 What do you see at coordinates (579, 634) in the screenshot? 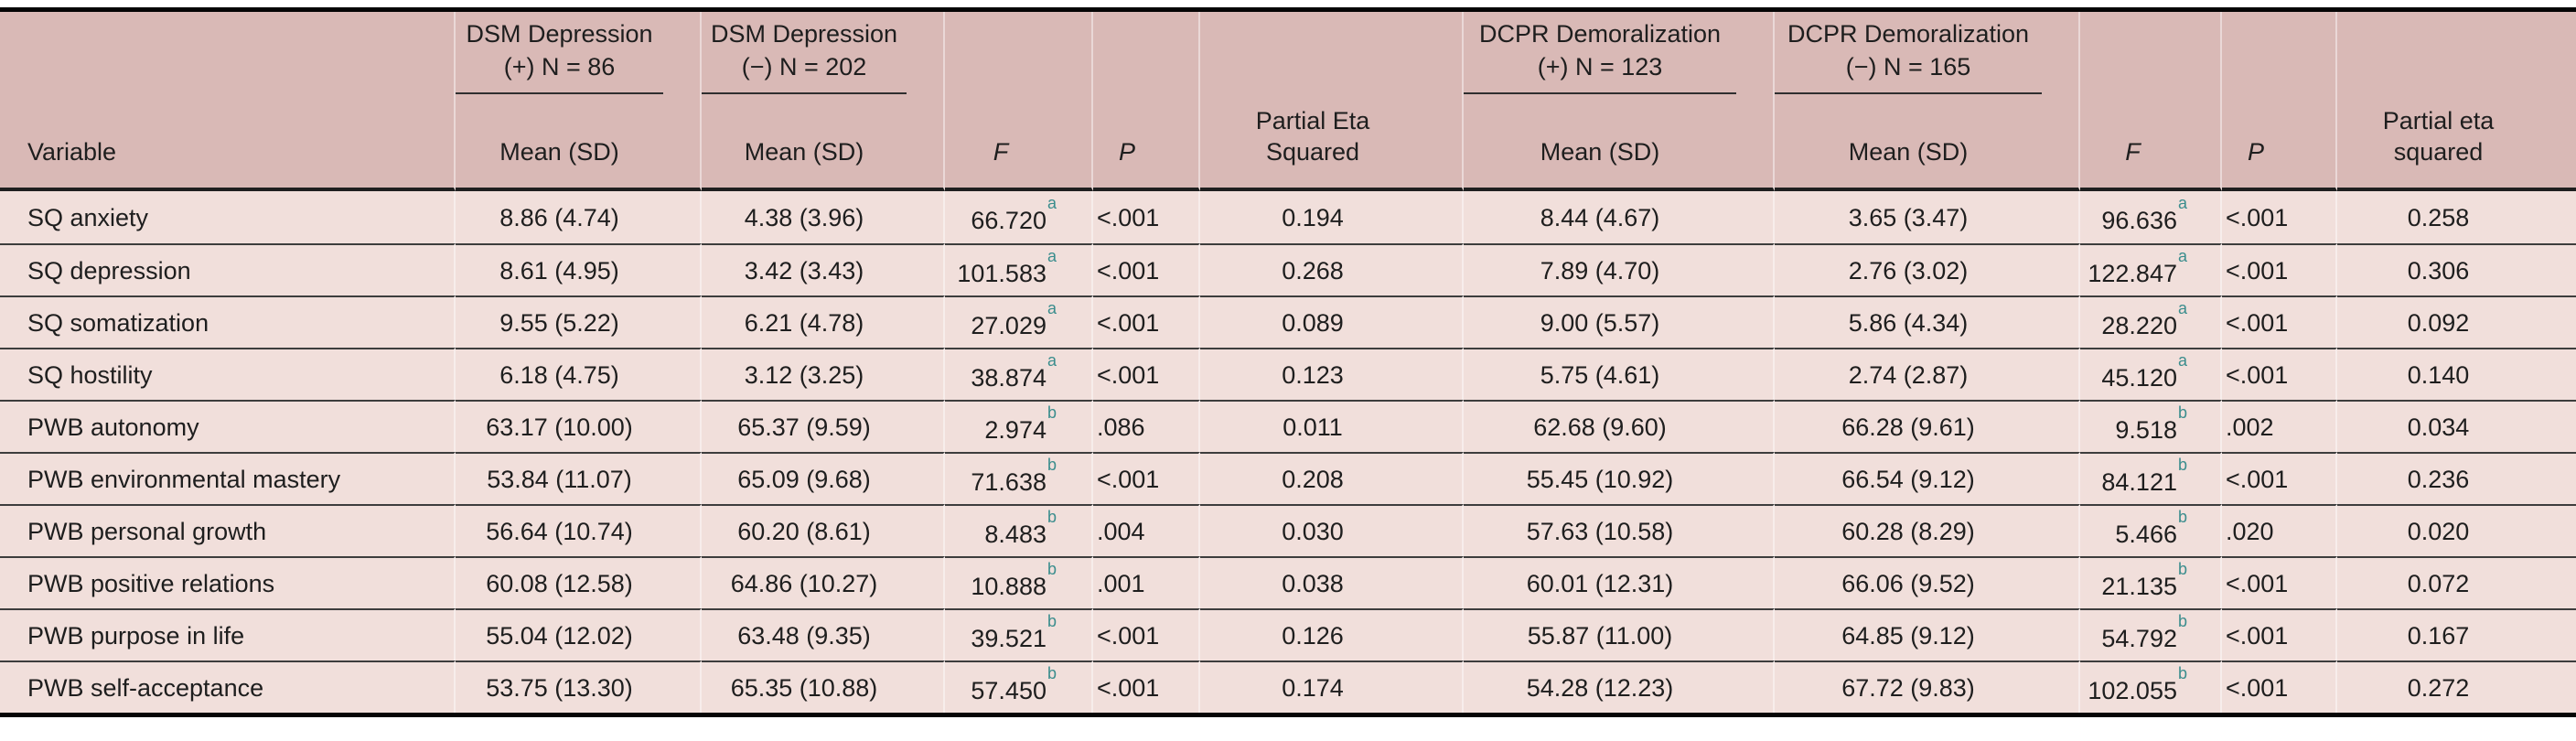
I see `dsm-pos-mean-cell: 55.04 (12.02)` at bounding box center [579, 634].